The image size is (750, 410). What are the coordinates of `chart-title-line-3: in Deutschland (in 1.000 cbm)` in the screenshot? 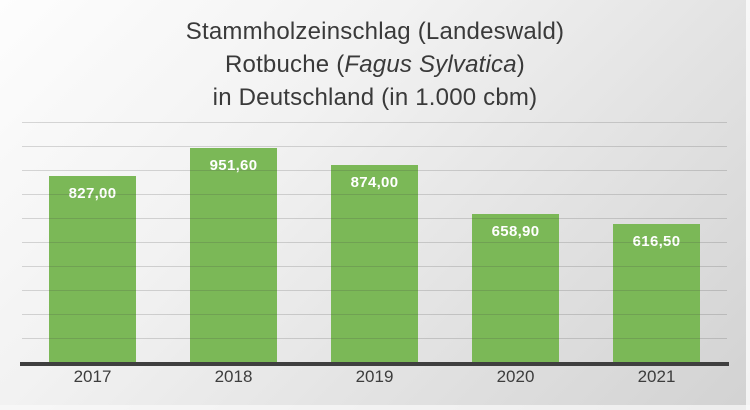 It's located at (375, 97).